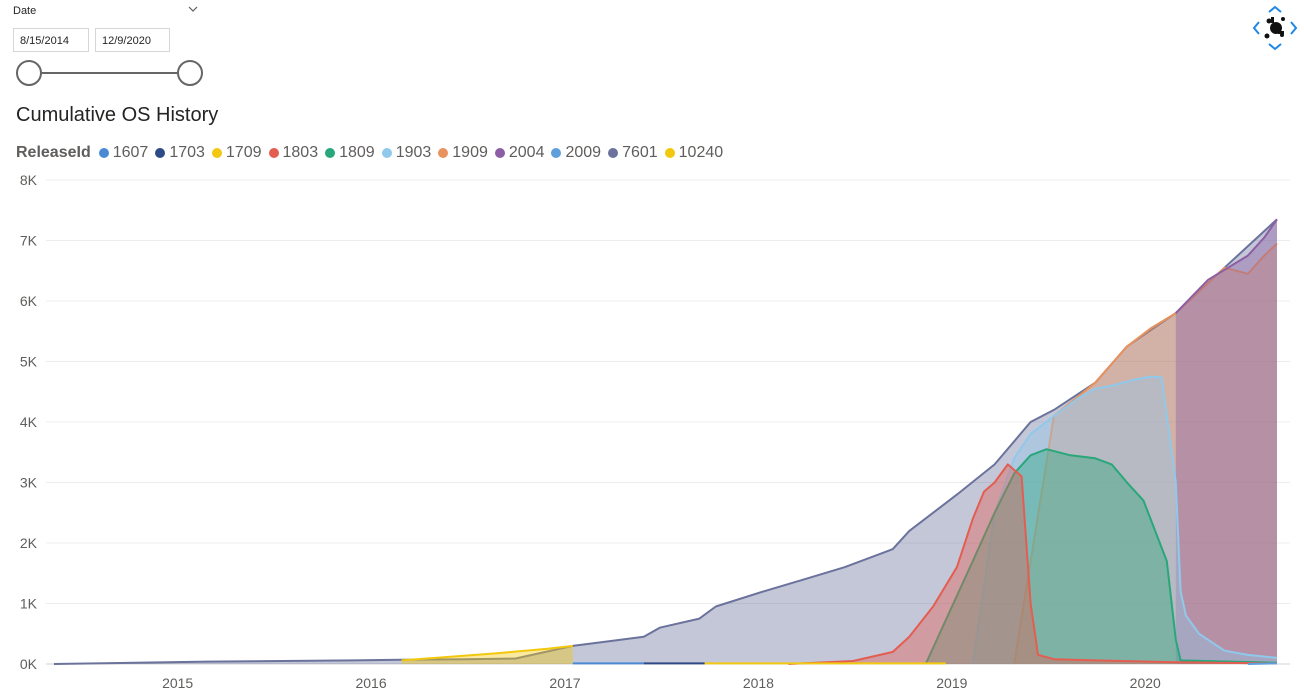 The width and height of the screenshot is (1304, 696). I want to click on legend-label: 7601, so click(640, 152).